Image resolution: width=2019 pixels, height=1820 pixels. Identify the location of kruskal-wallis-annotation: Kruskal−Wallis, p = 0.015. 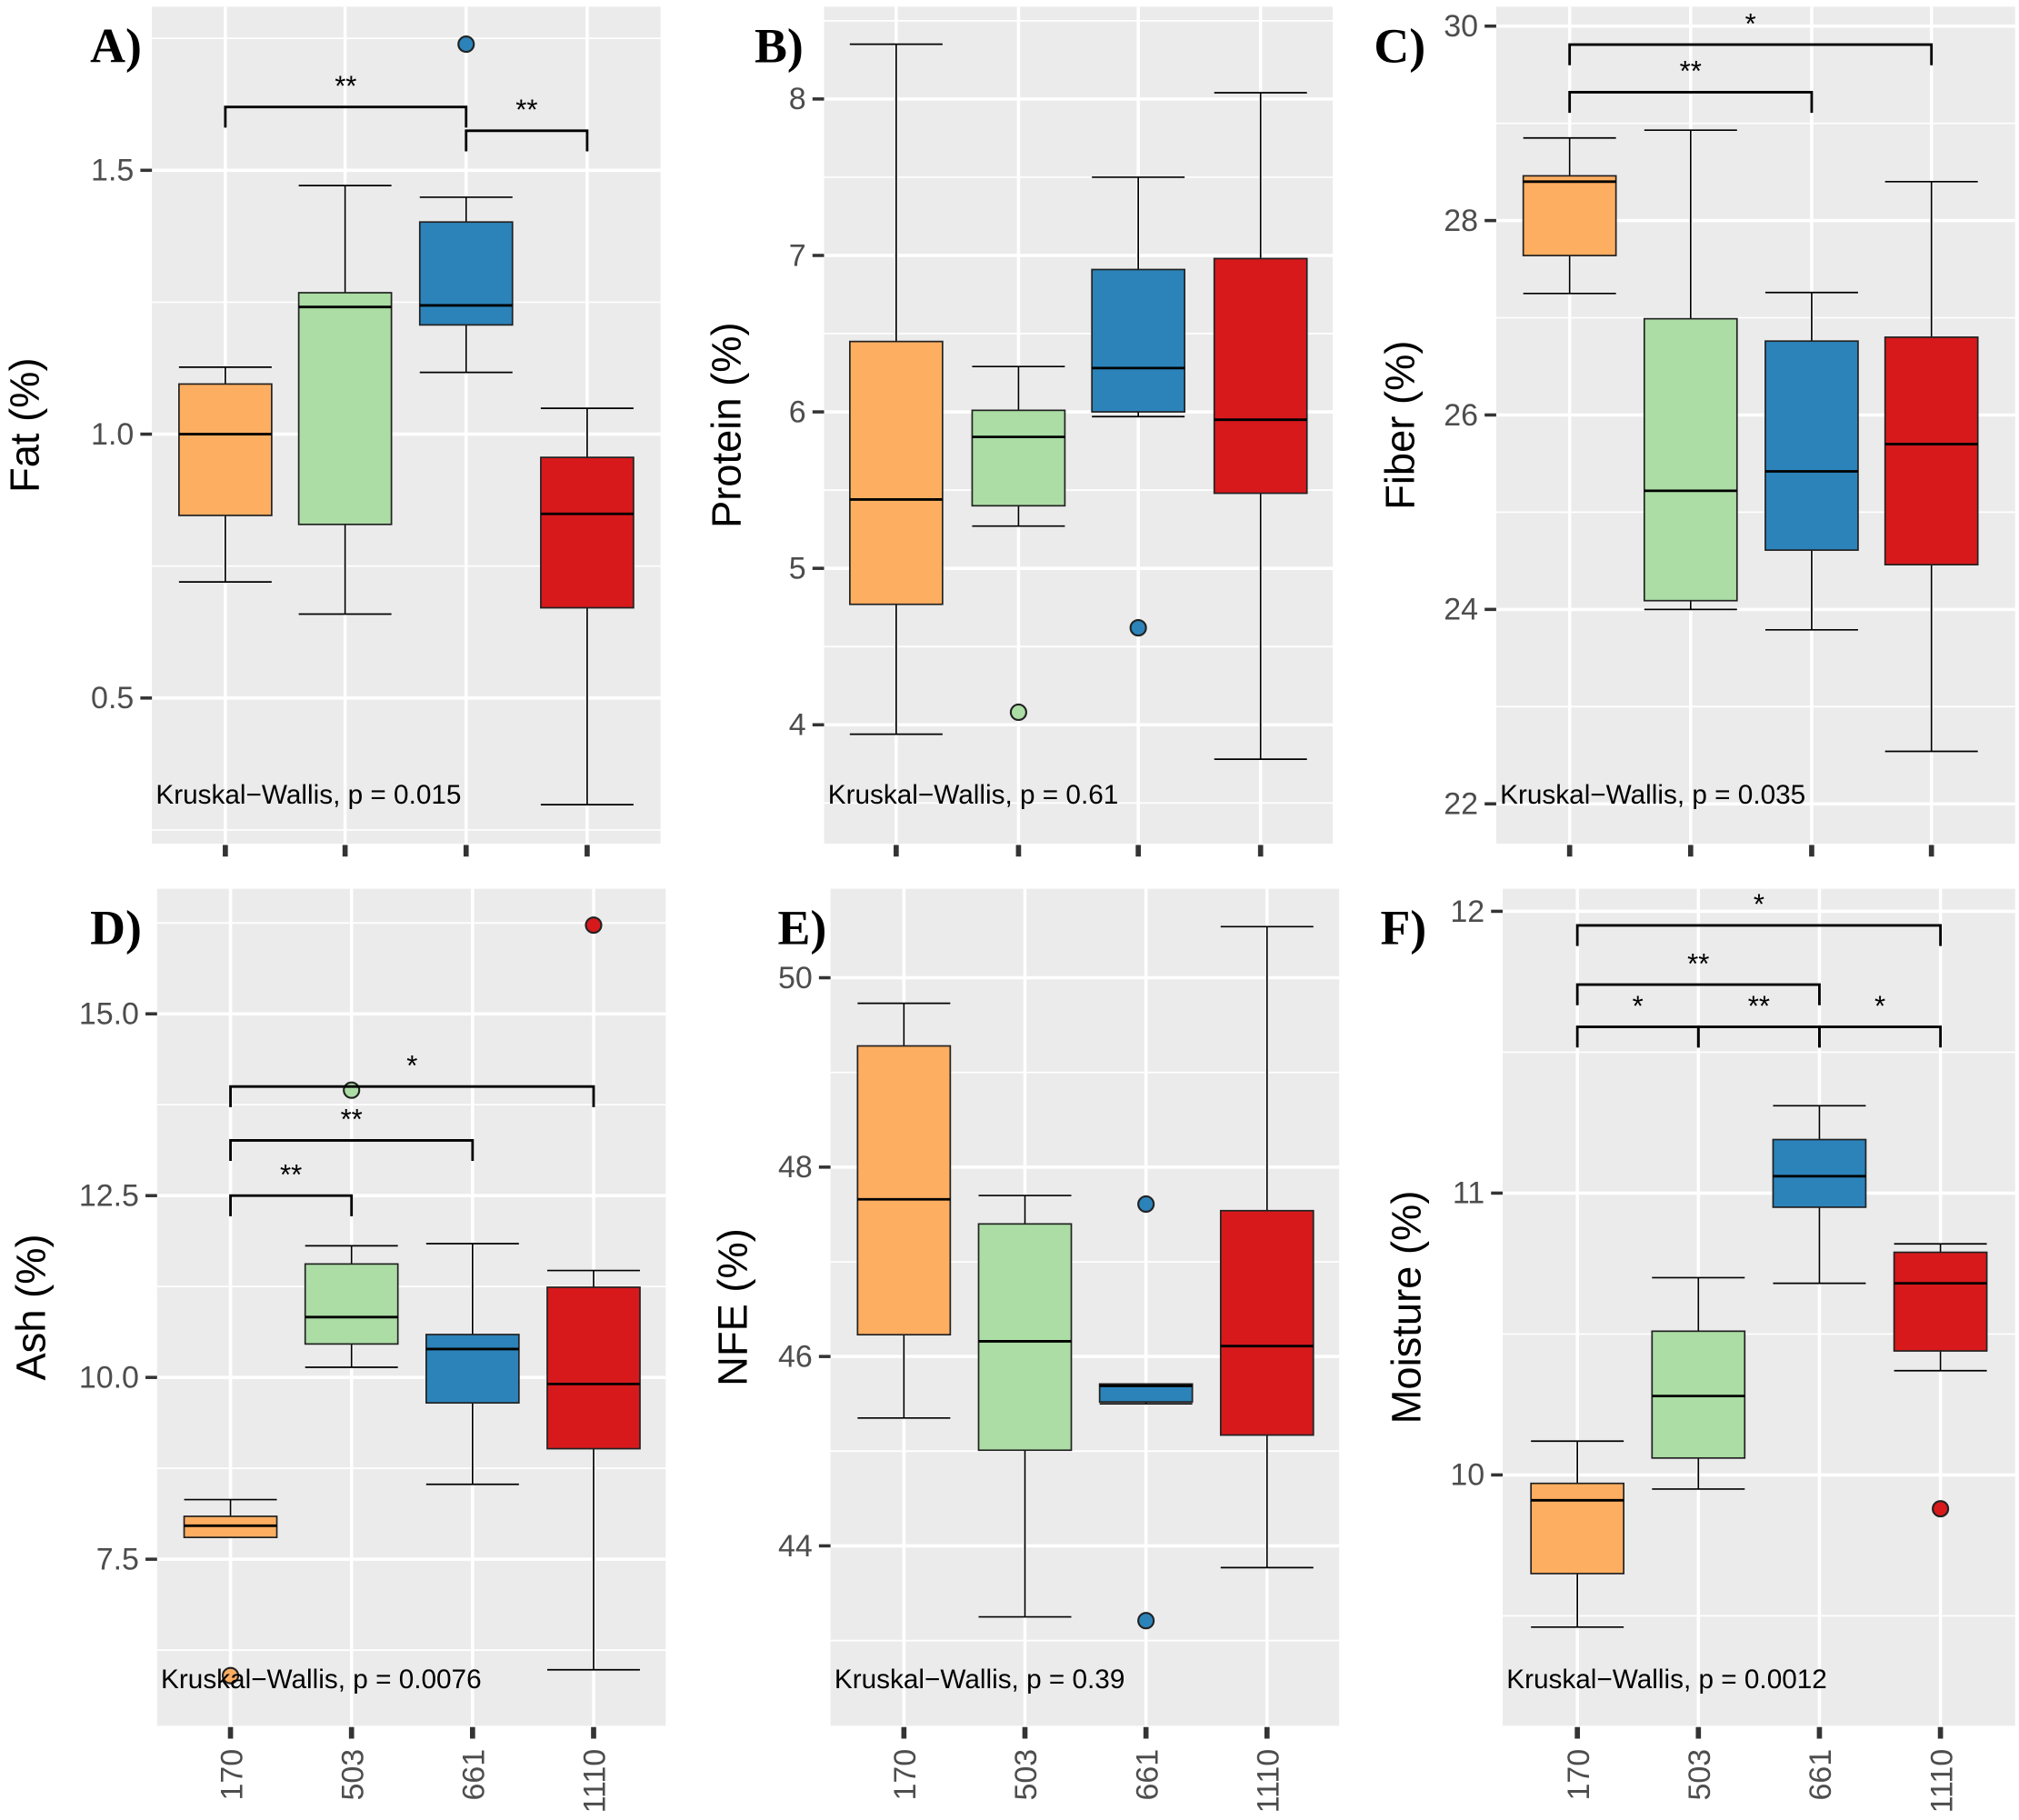
(308, 795).